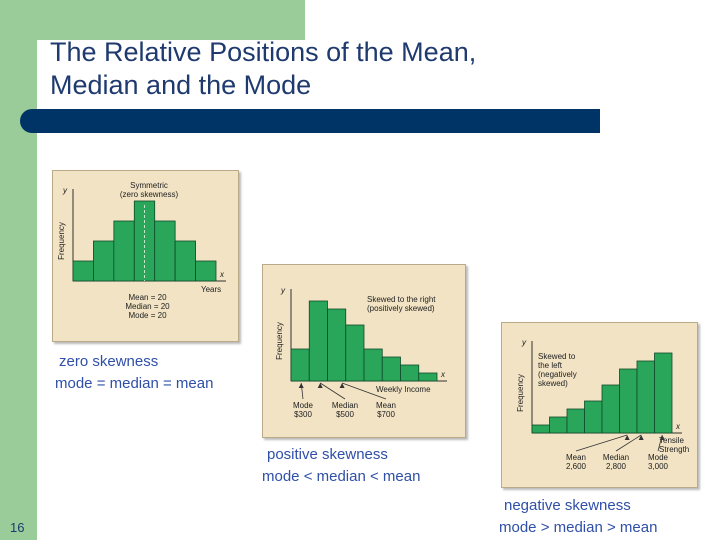 The width and height of the screenshot is (720, 540). I want to click on caption-right-line2: mode < median < mean, so click(341, 476).